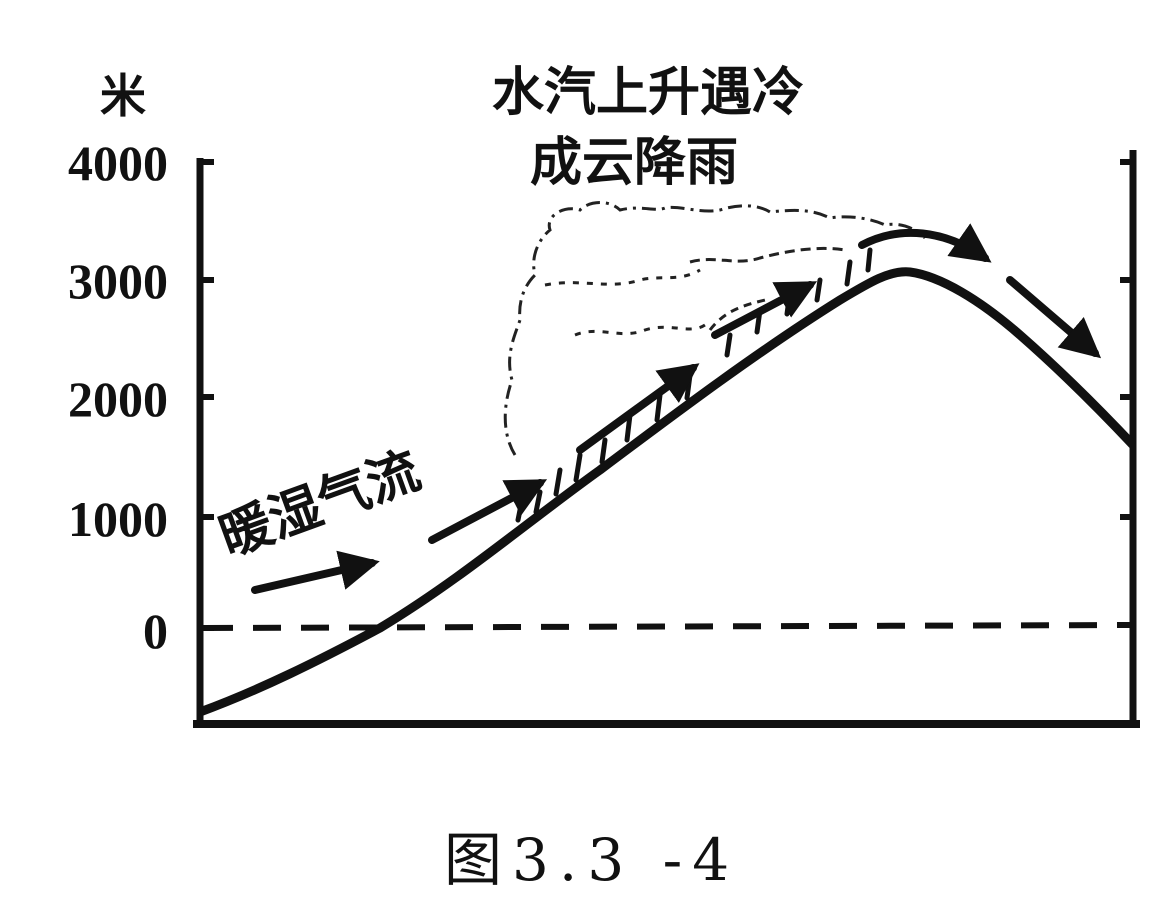 The image size is (1162, 902). What do you see at coordinates (118, 519) in the screenshot?
I see `tick-label-1000: 1000` at bounding box center [118, 519].